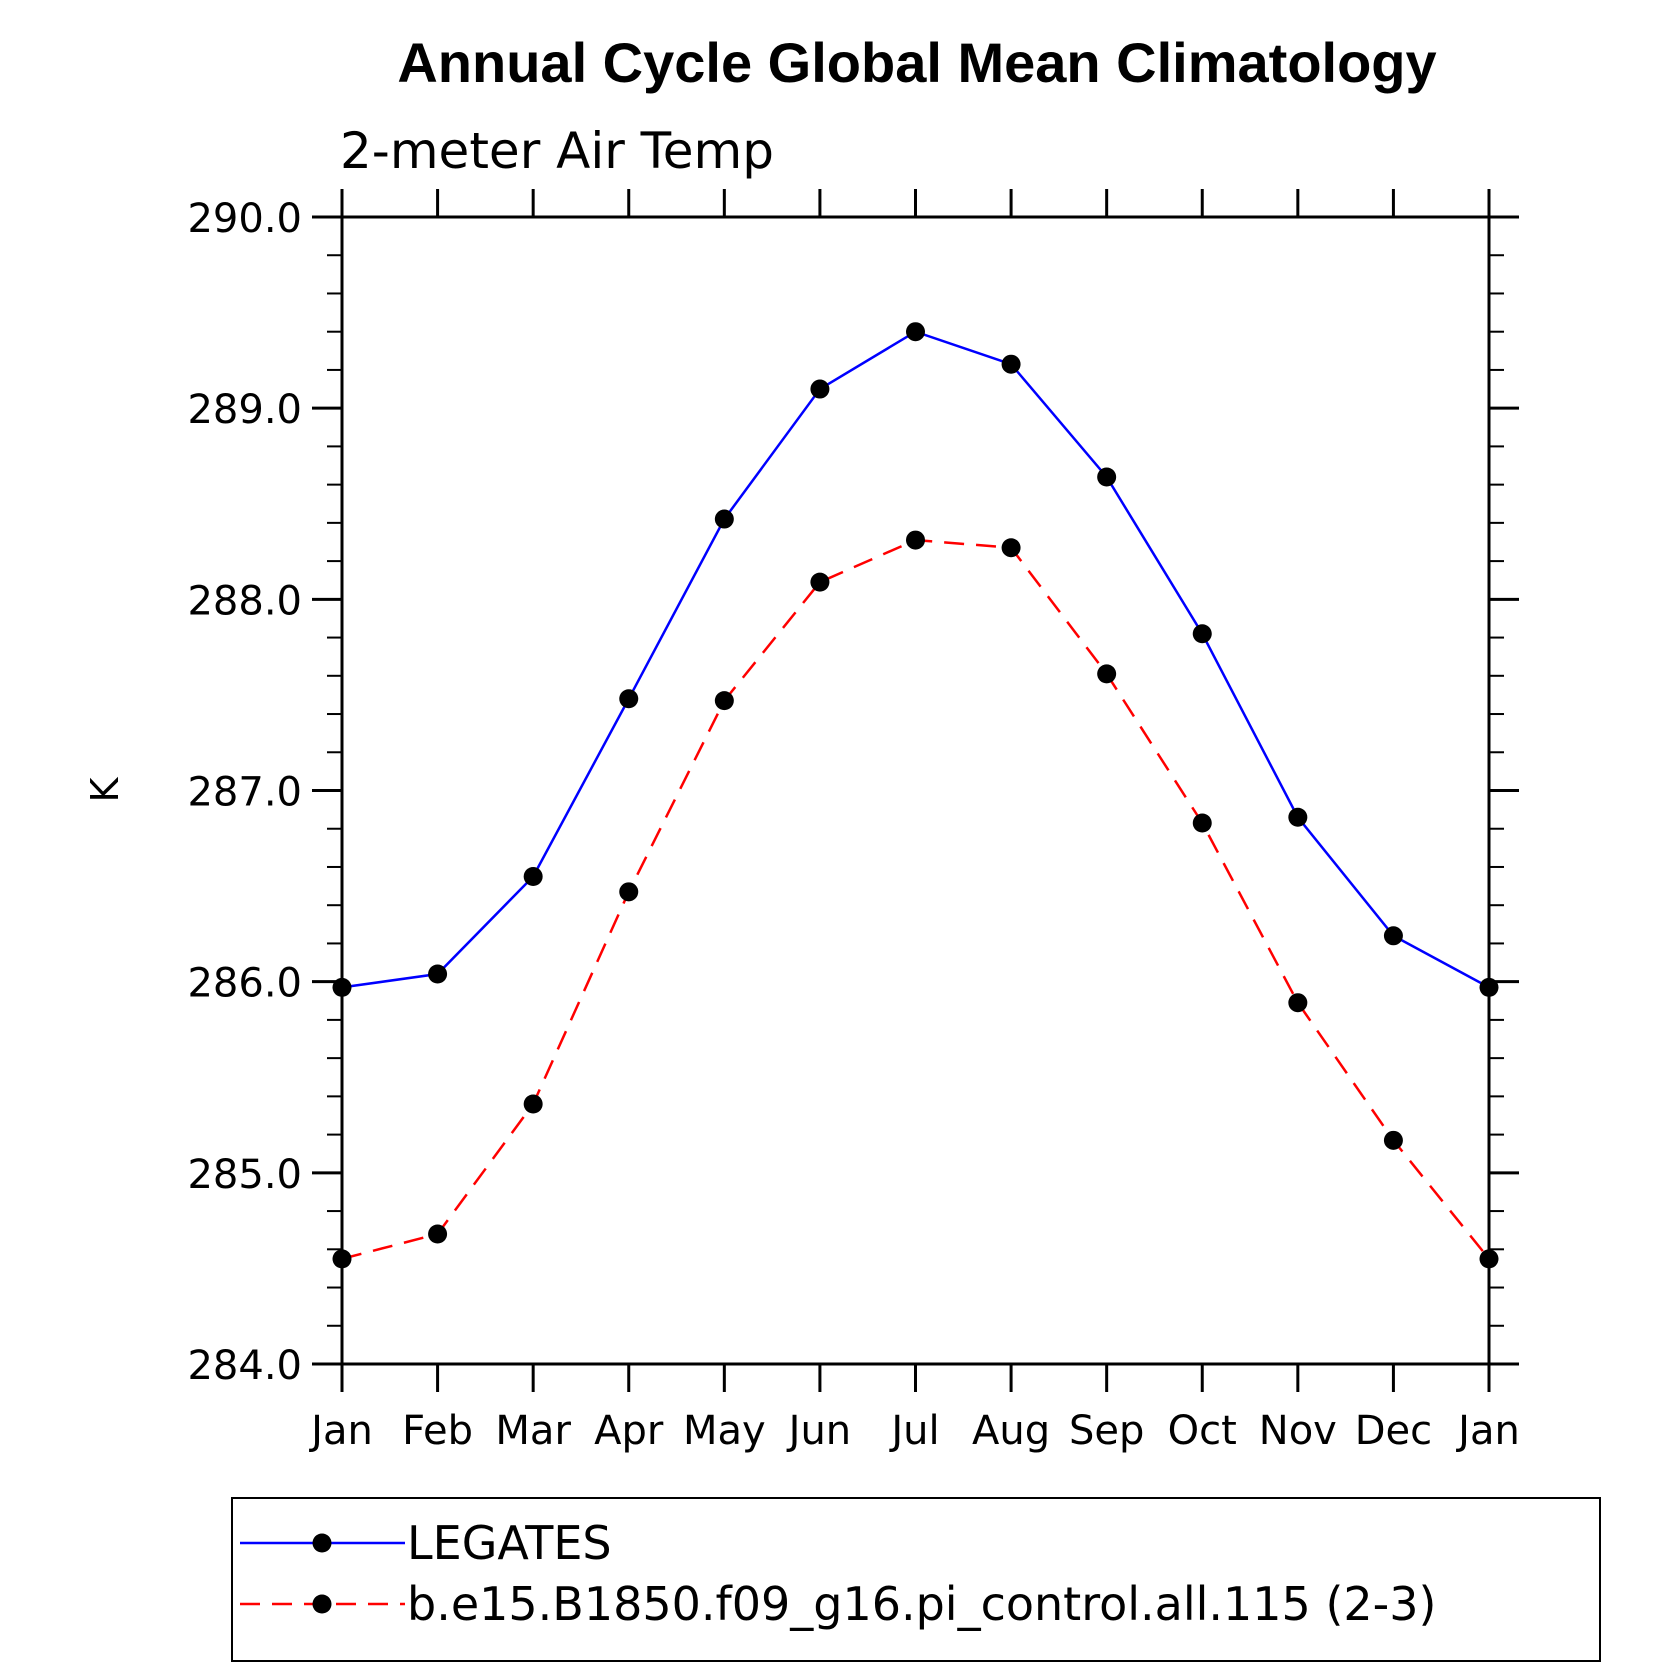 The image size is (1674, 1674). Describe the element at coordinates (629, 1431) in the screenshot. I see `x-tick-label: Apr` at that location.